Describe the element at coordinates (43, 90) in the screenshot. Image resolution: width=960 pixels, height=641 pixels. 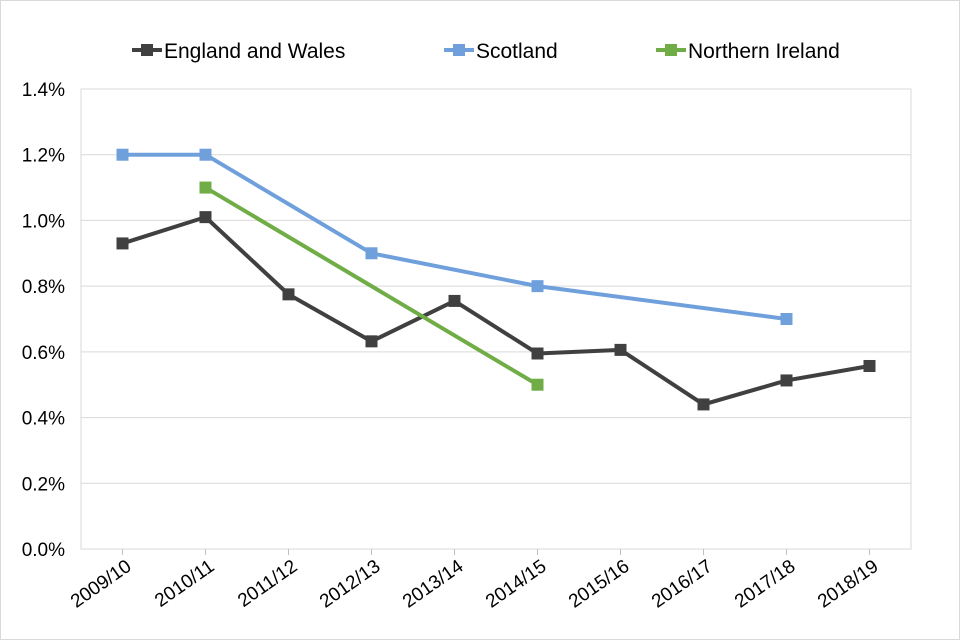
I see `y-tick-label: 1.4%` at that location.